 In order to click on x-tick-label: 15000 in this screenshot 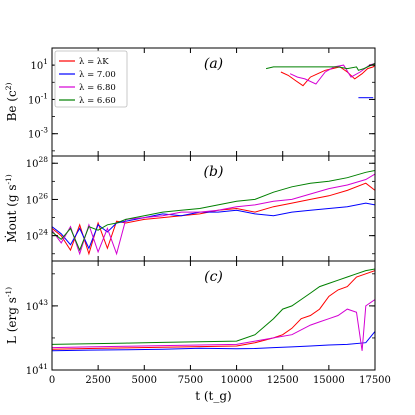, I will do `click(329, 380)`.